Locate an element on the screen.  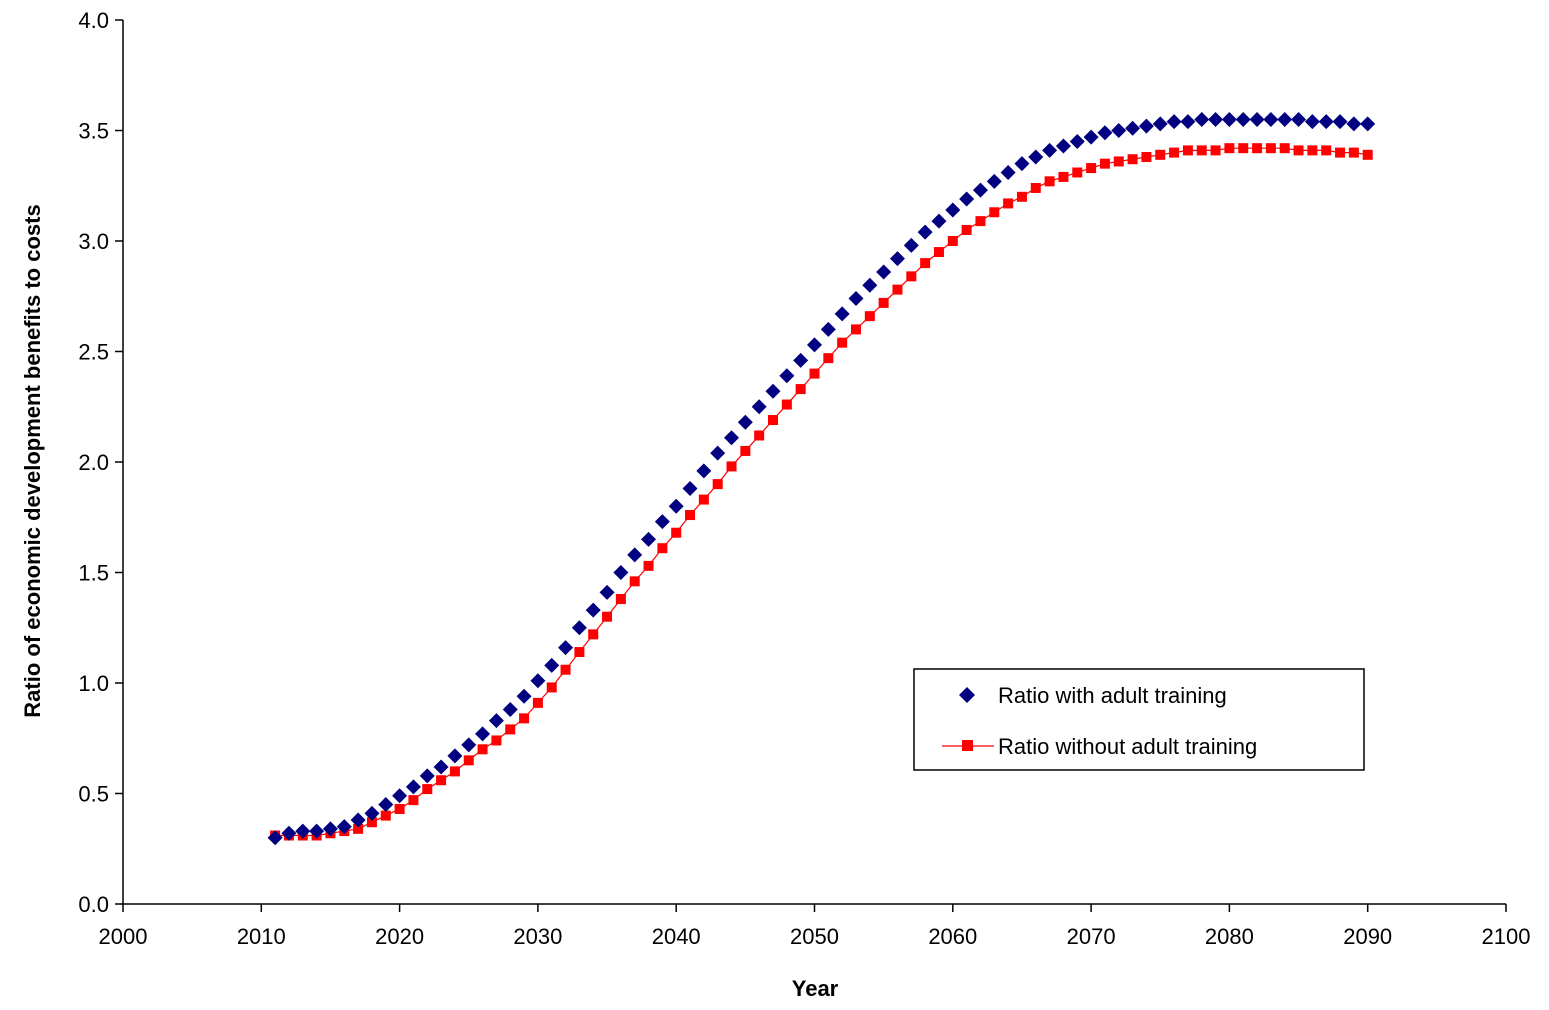
x-tick-label: 2100 is located at coordinates (1506, 936).